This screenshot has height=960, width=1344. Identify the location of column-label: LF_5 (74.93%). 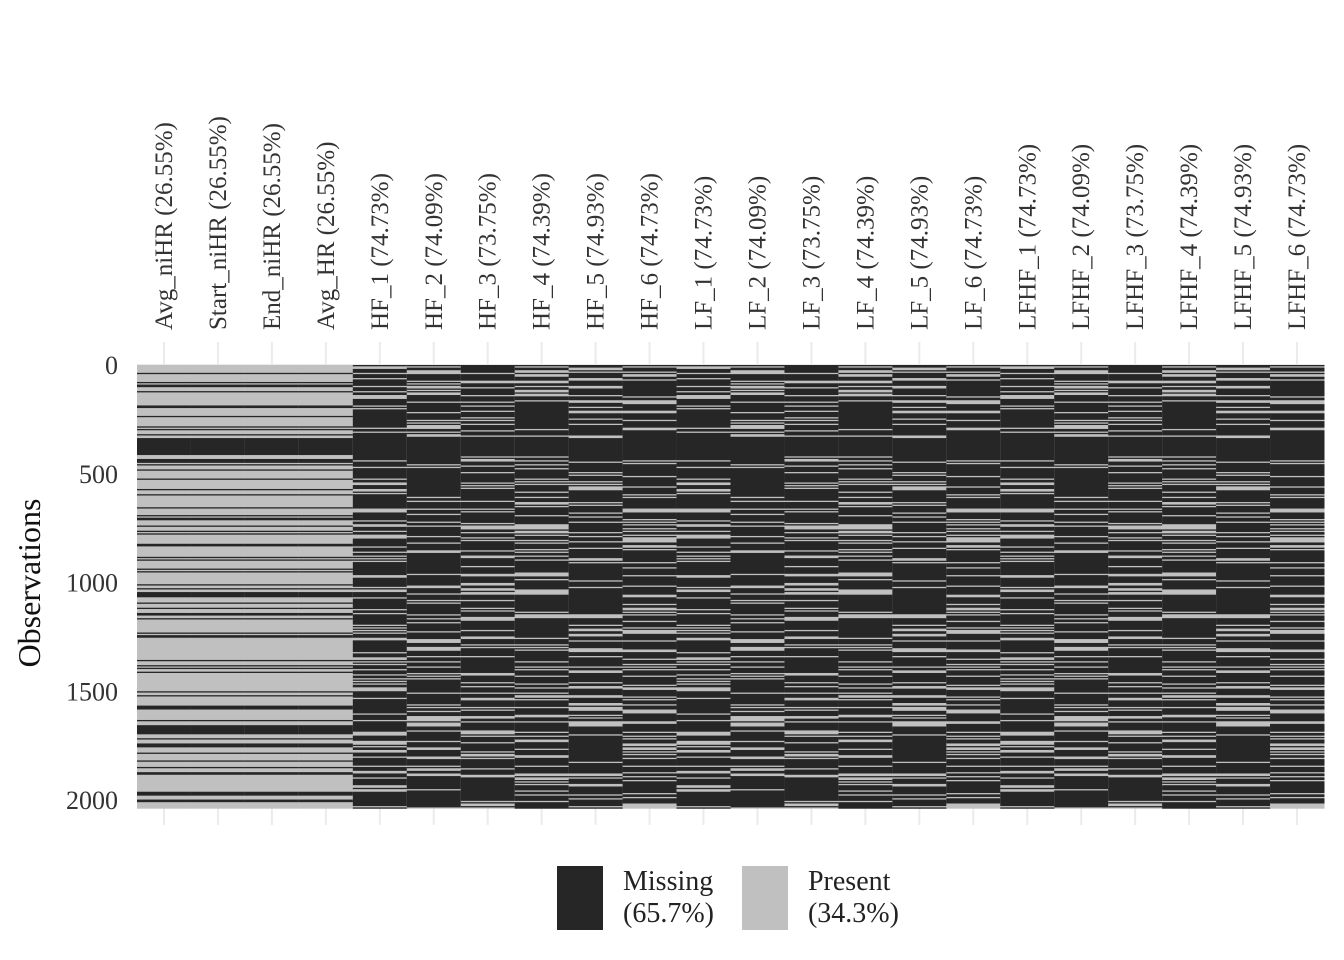
(919, 253).